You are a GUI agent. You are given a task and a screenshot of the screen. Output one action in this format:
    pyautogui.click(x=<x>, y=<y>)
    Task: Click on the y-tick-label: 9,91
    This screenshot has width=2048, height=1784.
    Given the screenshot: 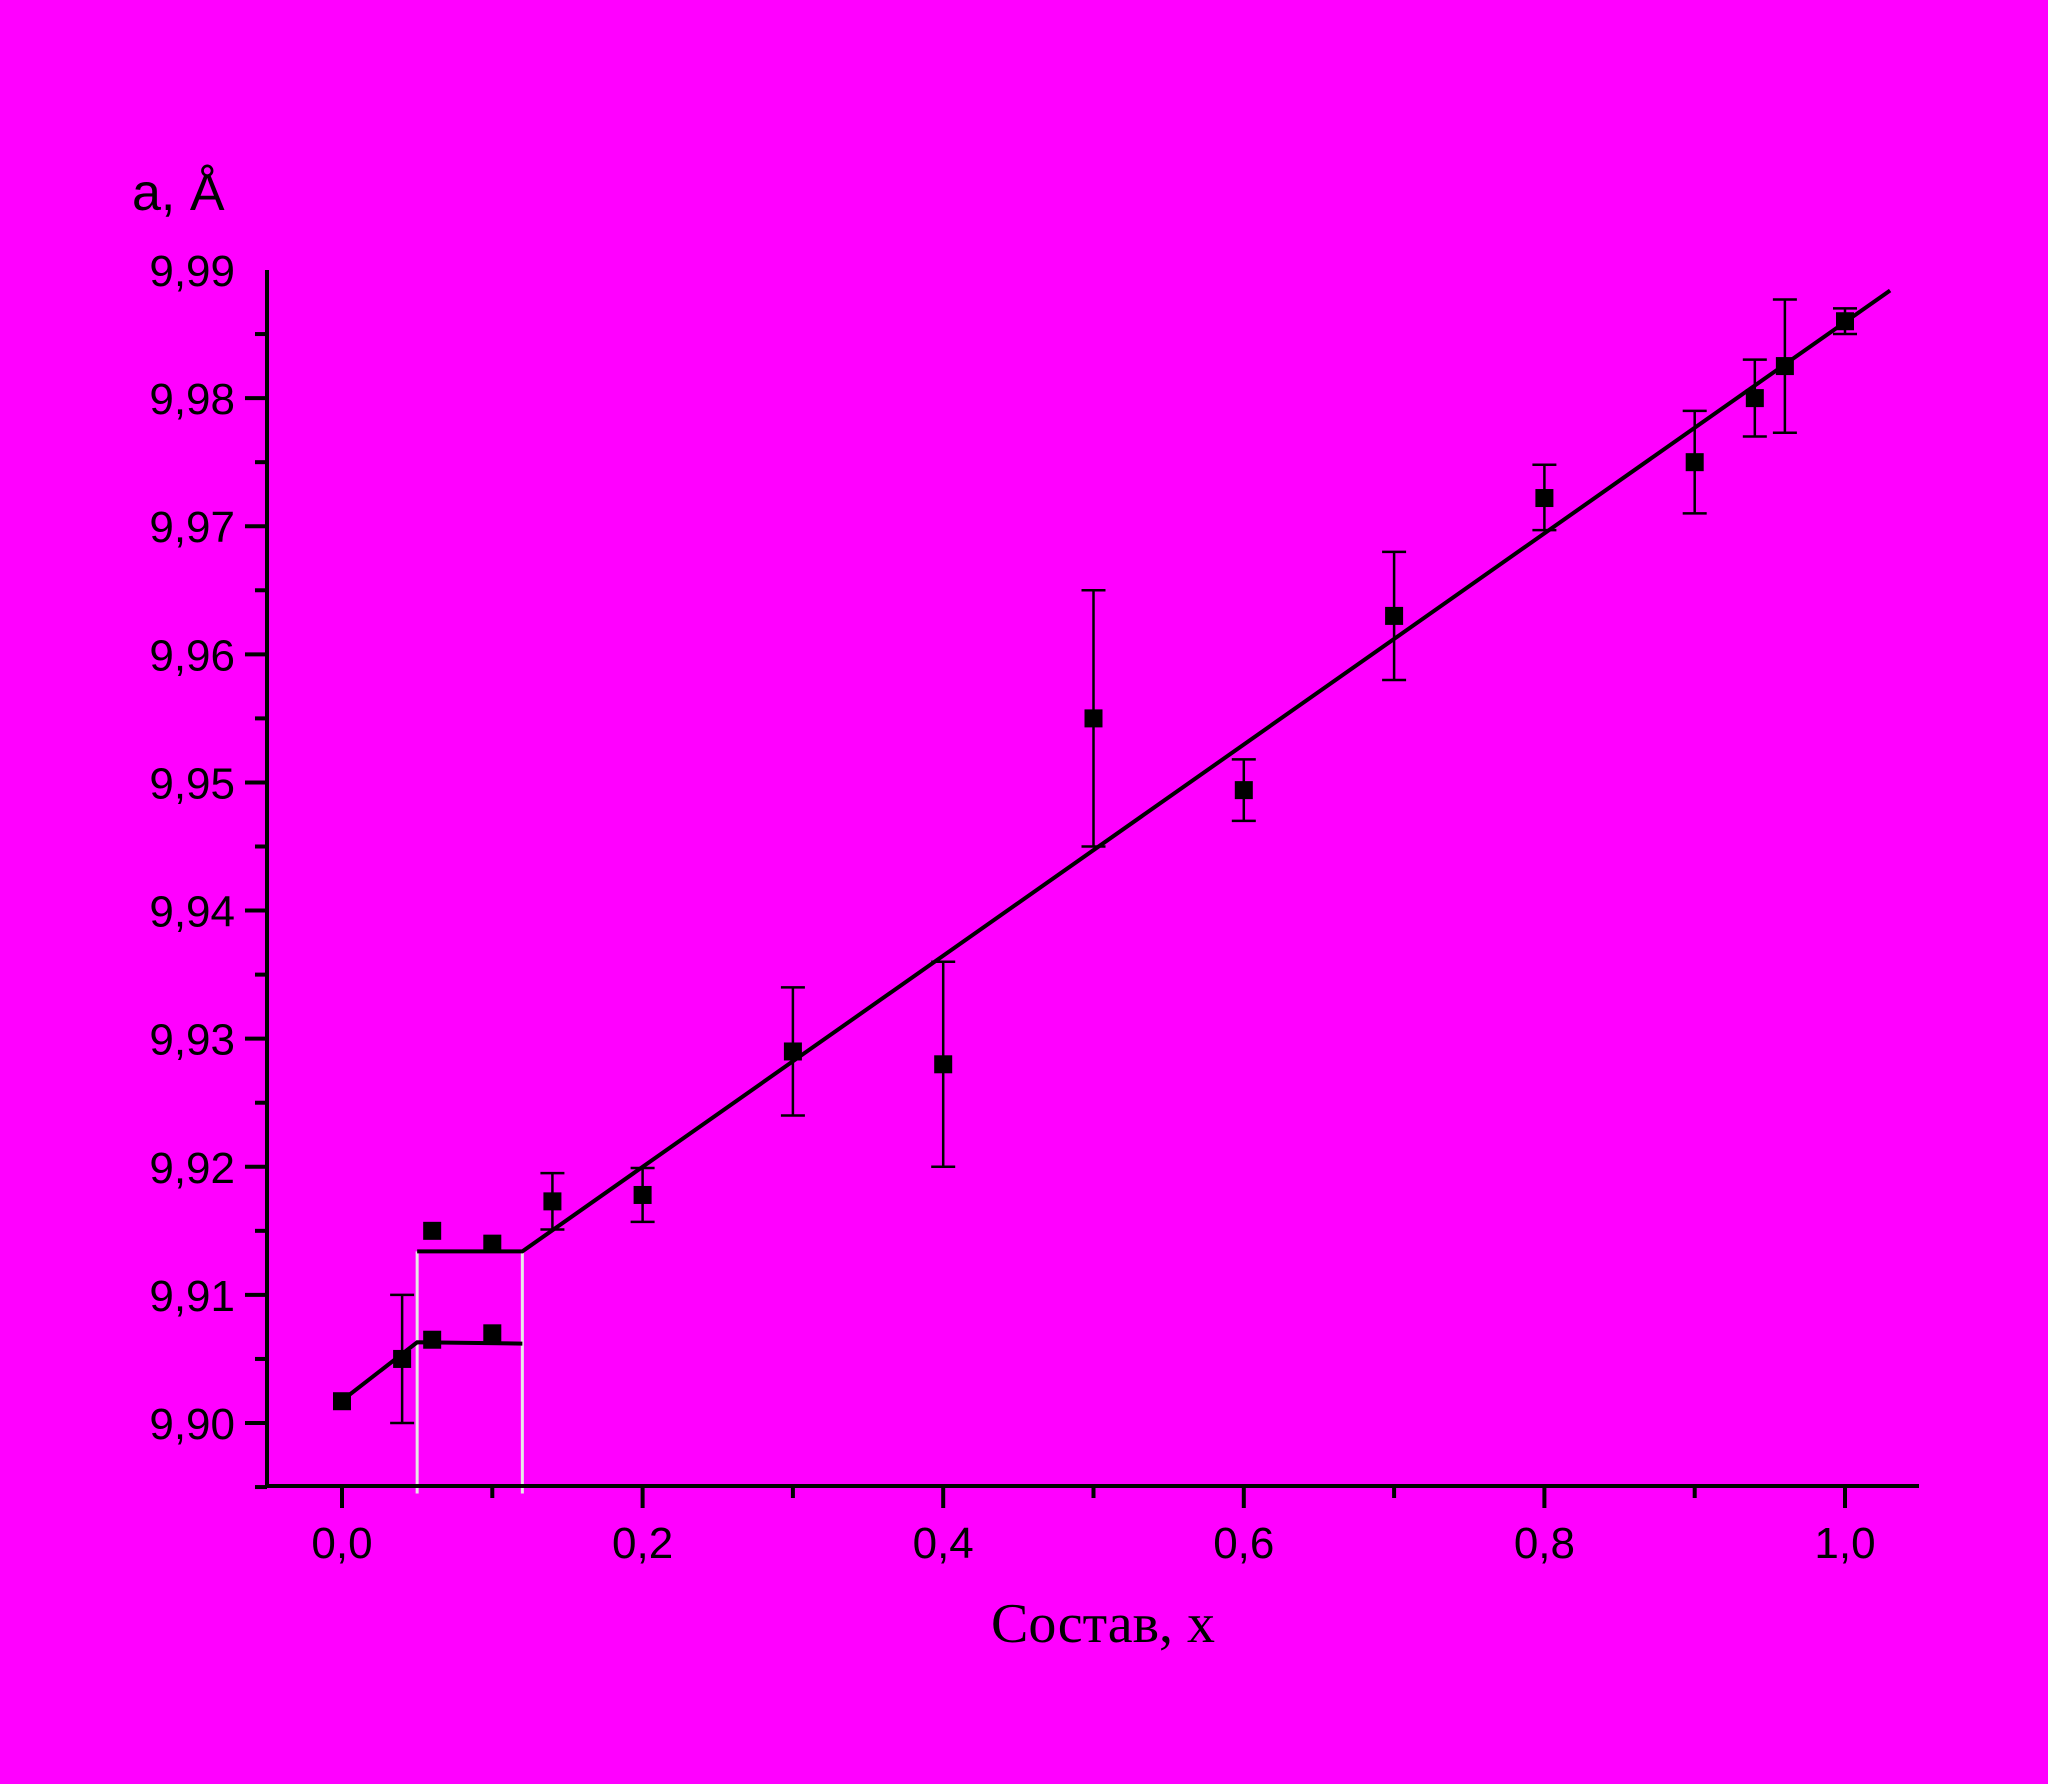 What is the action you would take?
    pyautogui.click(x=192, y=1296)
    